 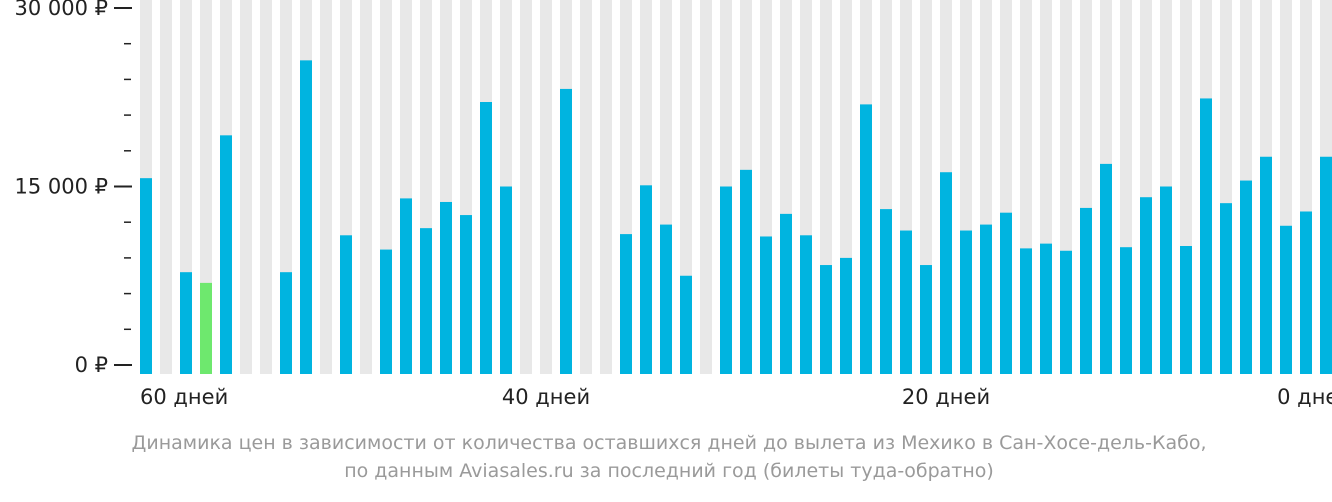 I want to click on x-tick-label: 60 дней, so click(x=184, y=397).